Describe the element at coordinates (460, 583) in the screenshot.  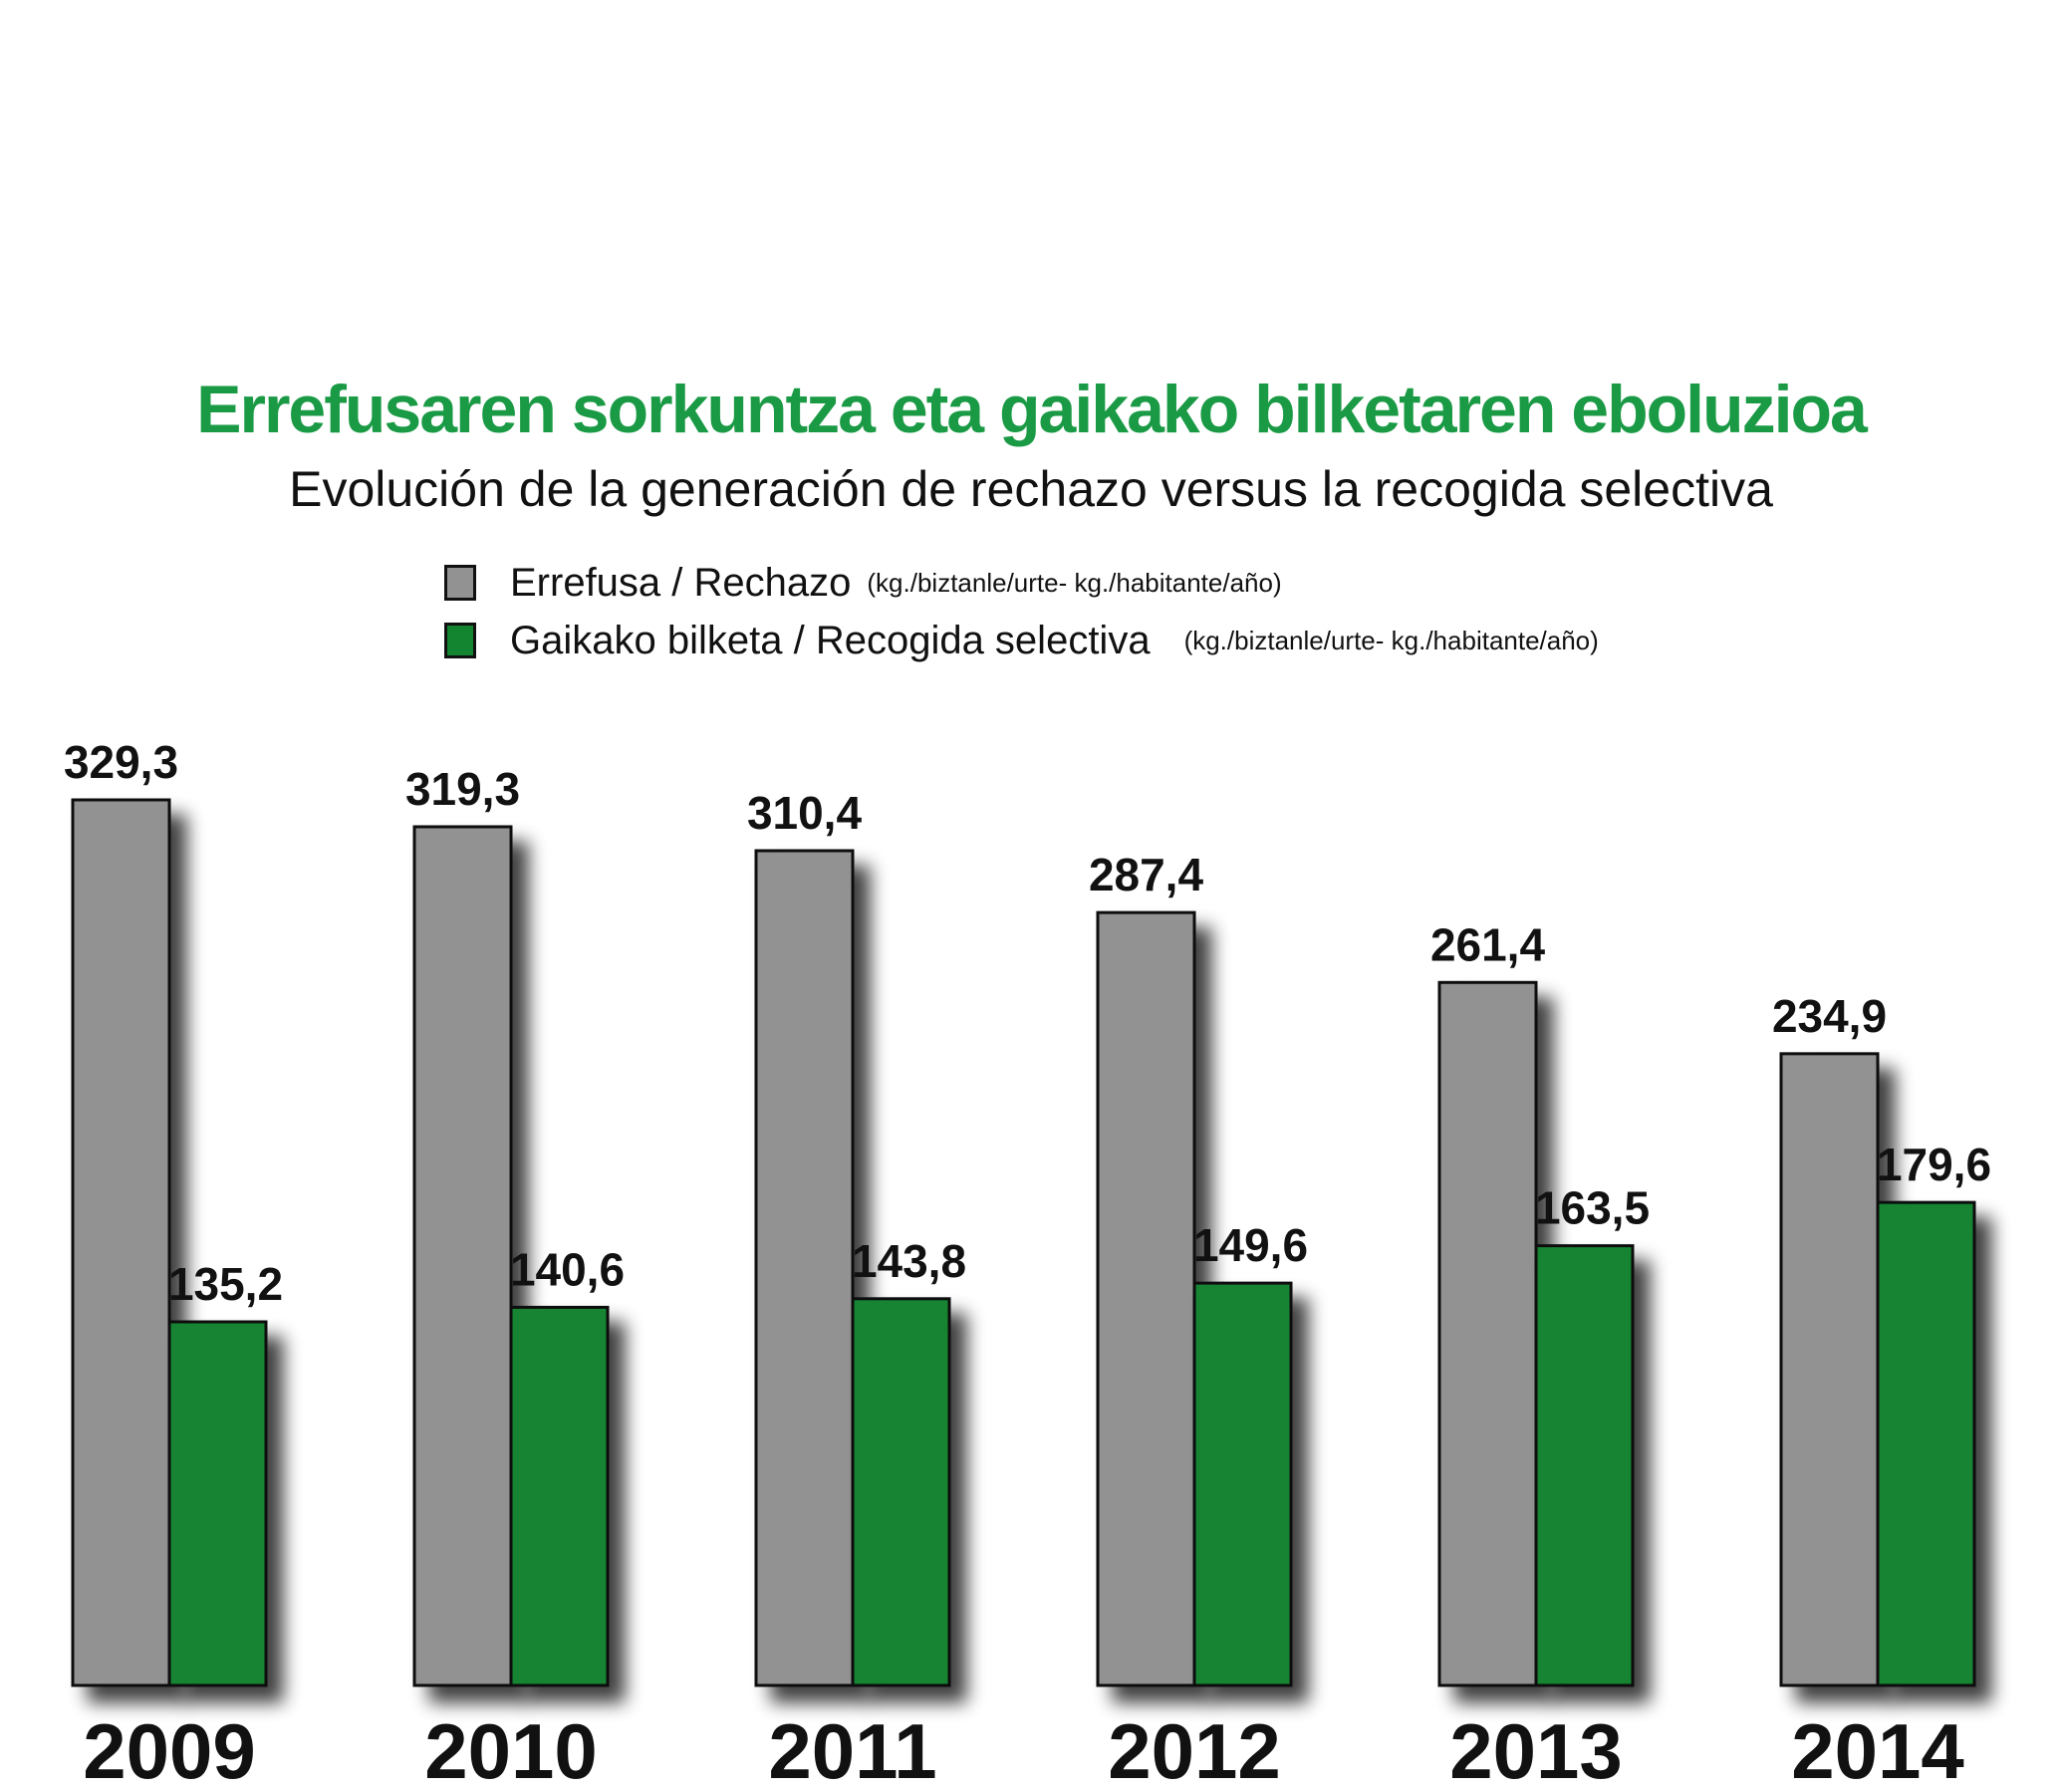
I see `legend-swatch-rechazo` at that location.